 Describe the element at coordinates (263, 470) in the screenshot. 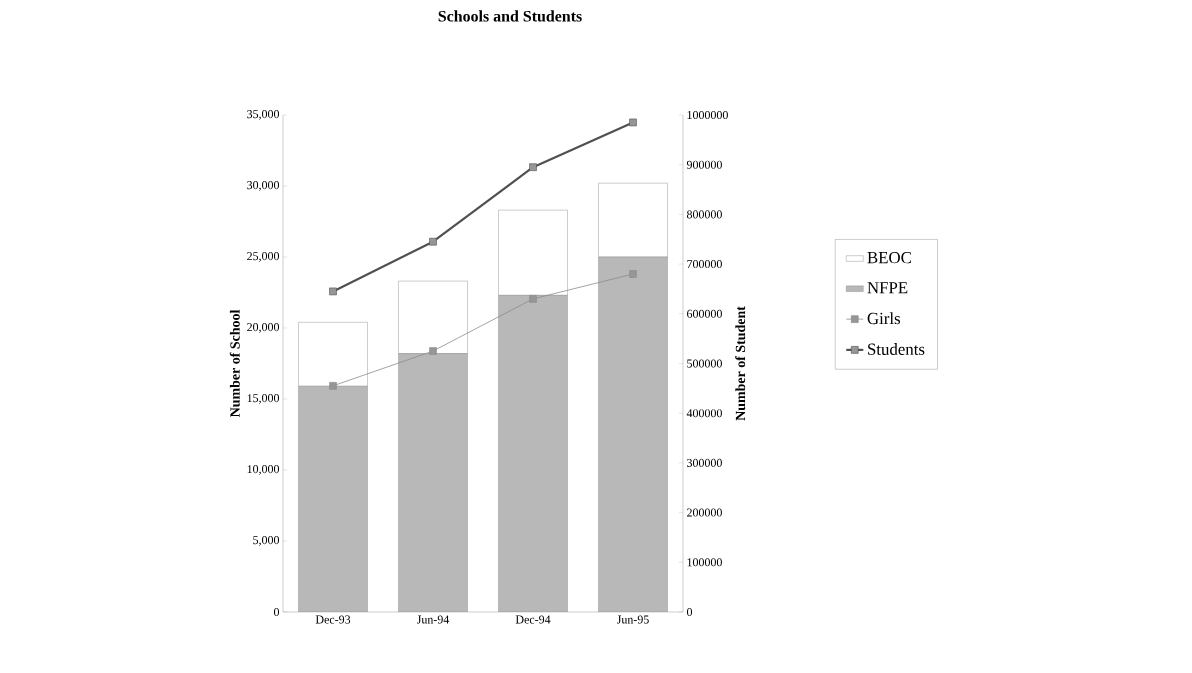

I see `y-tick-label: 10,000` at that location.